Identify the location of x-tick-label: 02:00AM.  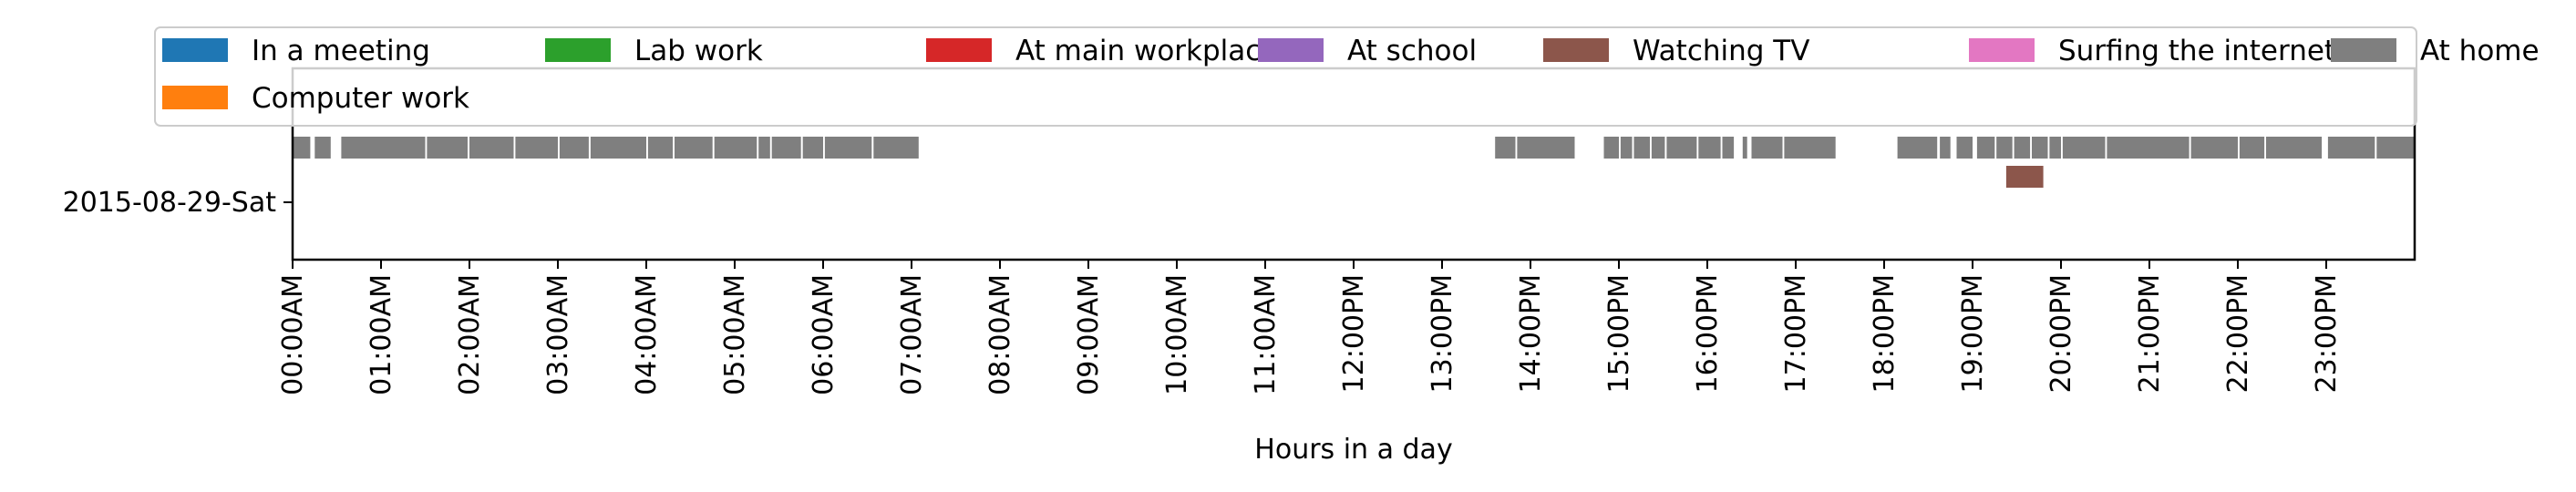
(470, 335).